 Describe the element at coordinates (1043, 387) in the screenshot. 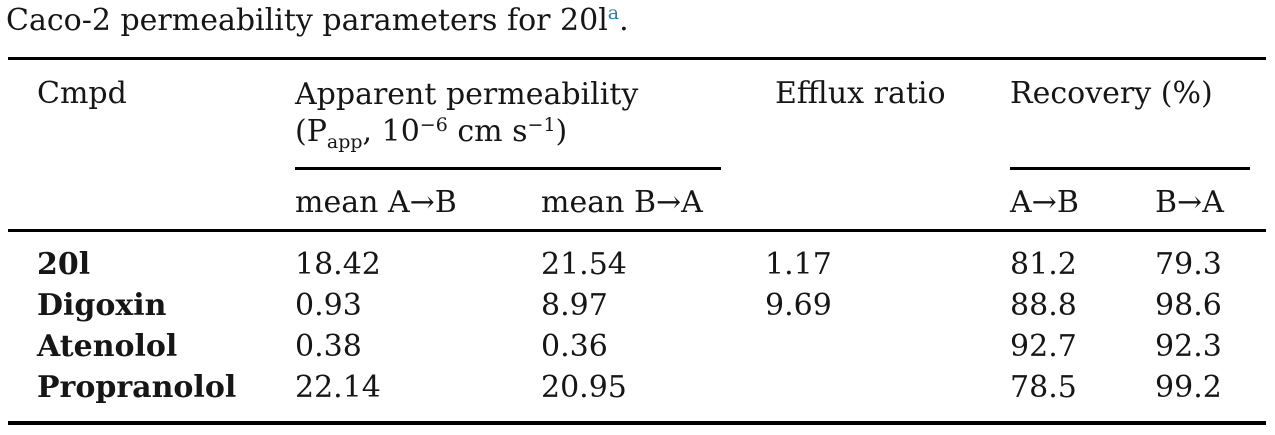

I see `cell-recovery-a-b: 78.5` at that location.